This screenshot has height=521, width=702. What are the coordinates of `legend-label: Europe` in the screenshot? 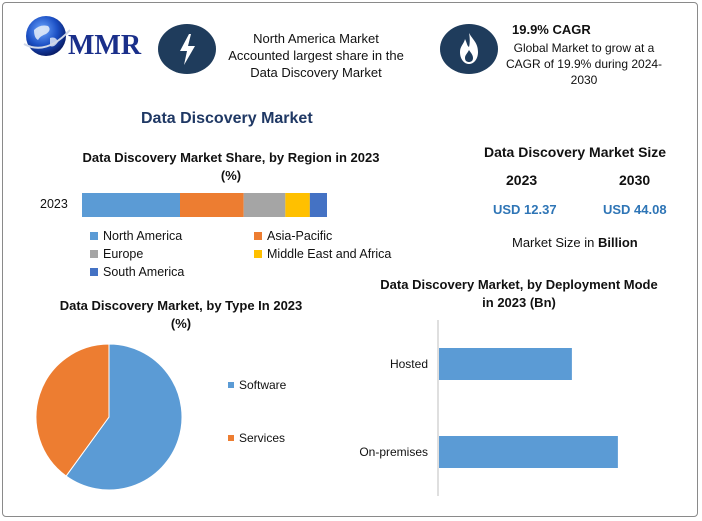 It's located at (123, 254).